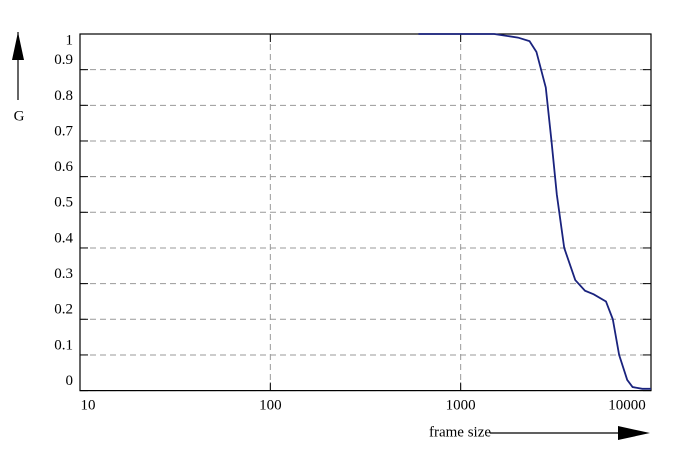 The image size is (700, 451). Describe the element at coordinates (63, 131) in the screenshot. I see `y-tick-label: 0.7` at that location.